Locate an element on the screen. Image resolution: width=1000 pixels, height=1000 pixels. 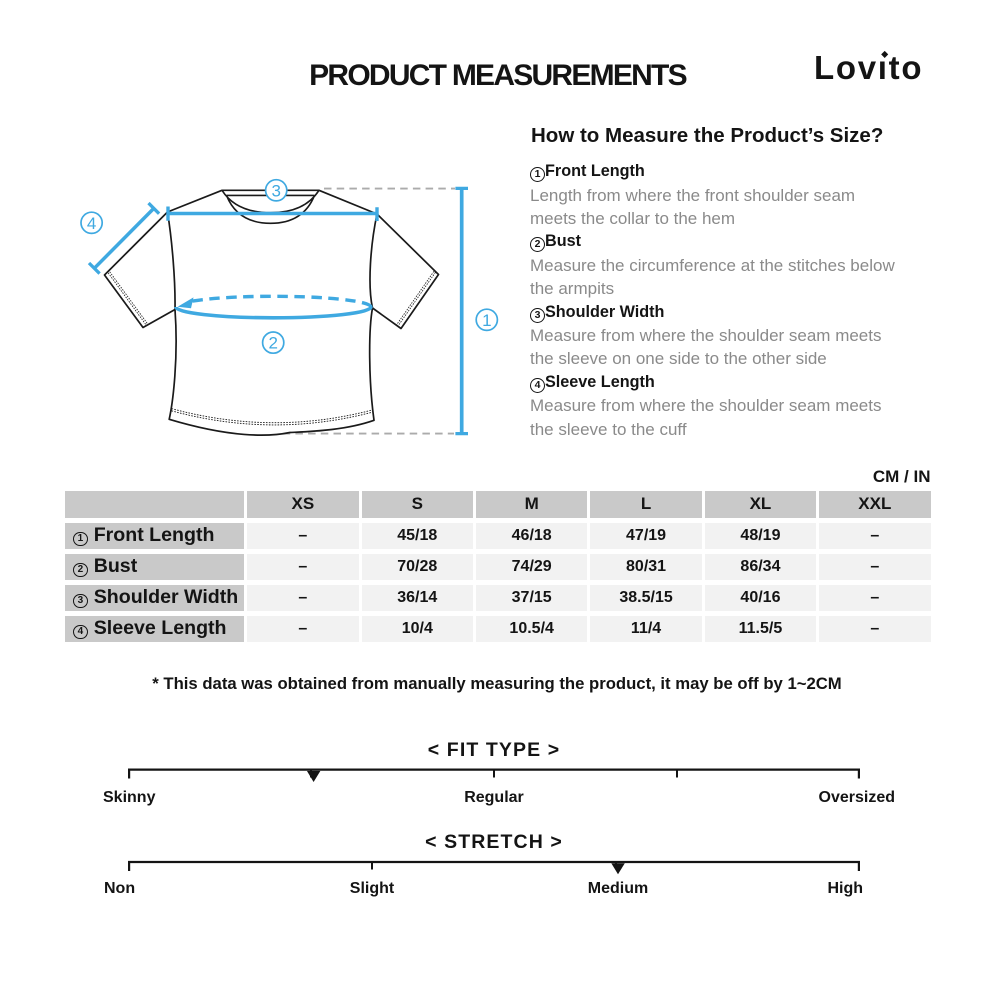
svg-text: 2 is located at coordinates (272, 343).